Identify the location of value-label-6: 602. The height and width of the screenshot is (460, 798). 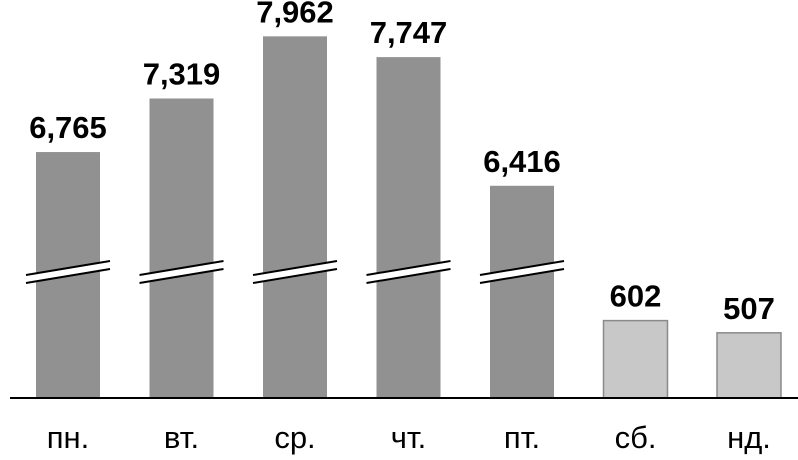
(636, 296).